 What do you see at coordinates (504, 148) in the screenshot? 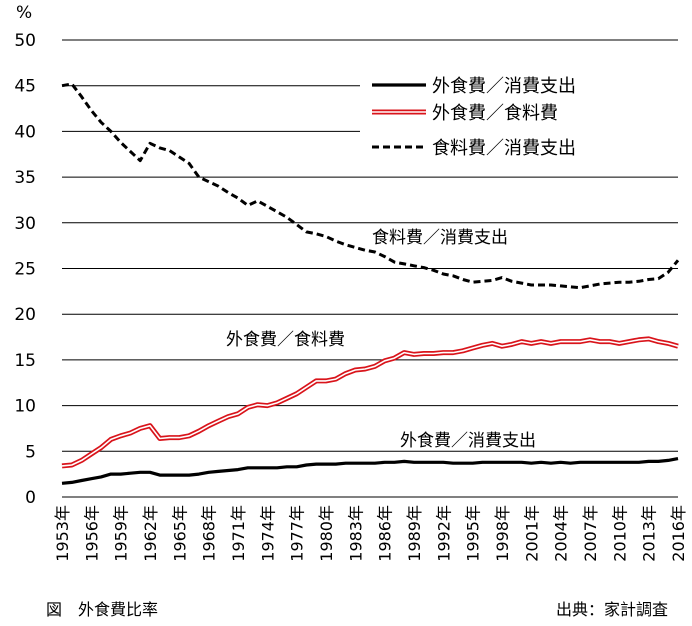
I see `legend-label: 食料費／消費支出` at bounding box center [504, 148].